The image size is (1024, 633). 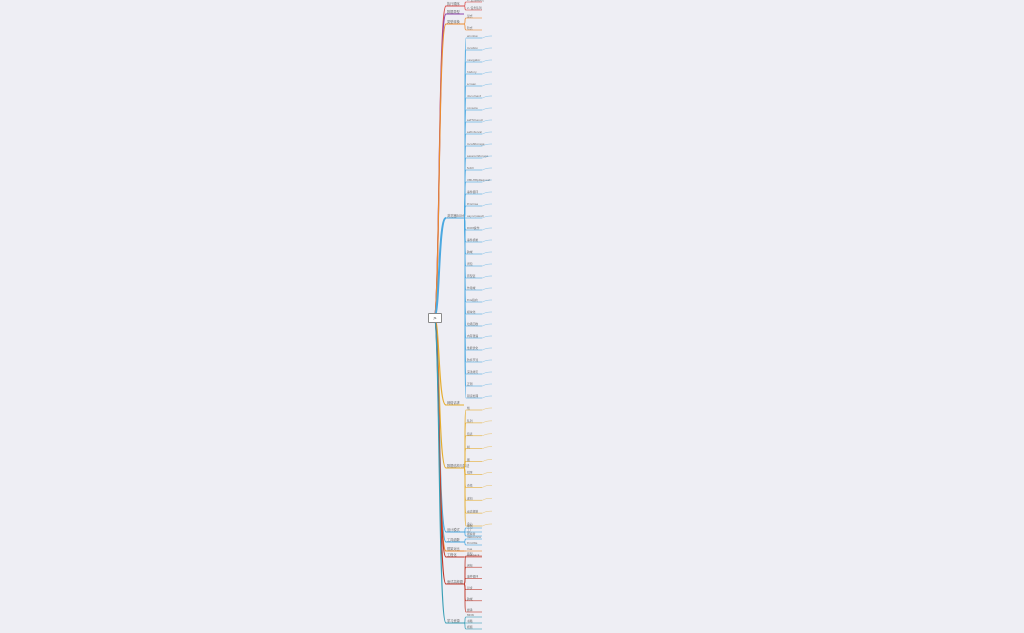 I want to click on child-label: window, so click(x=472, y=36).